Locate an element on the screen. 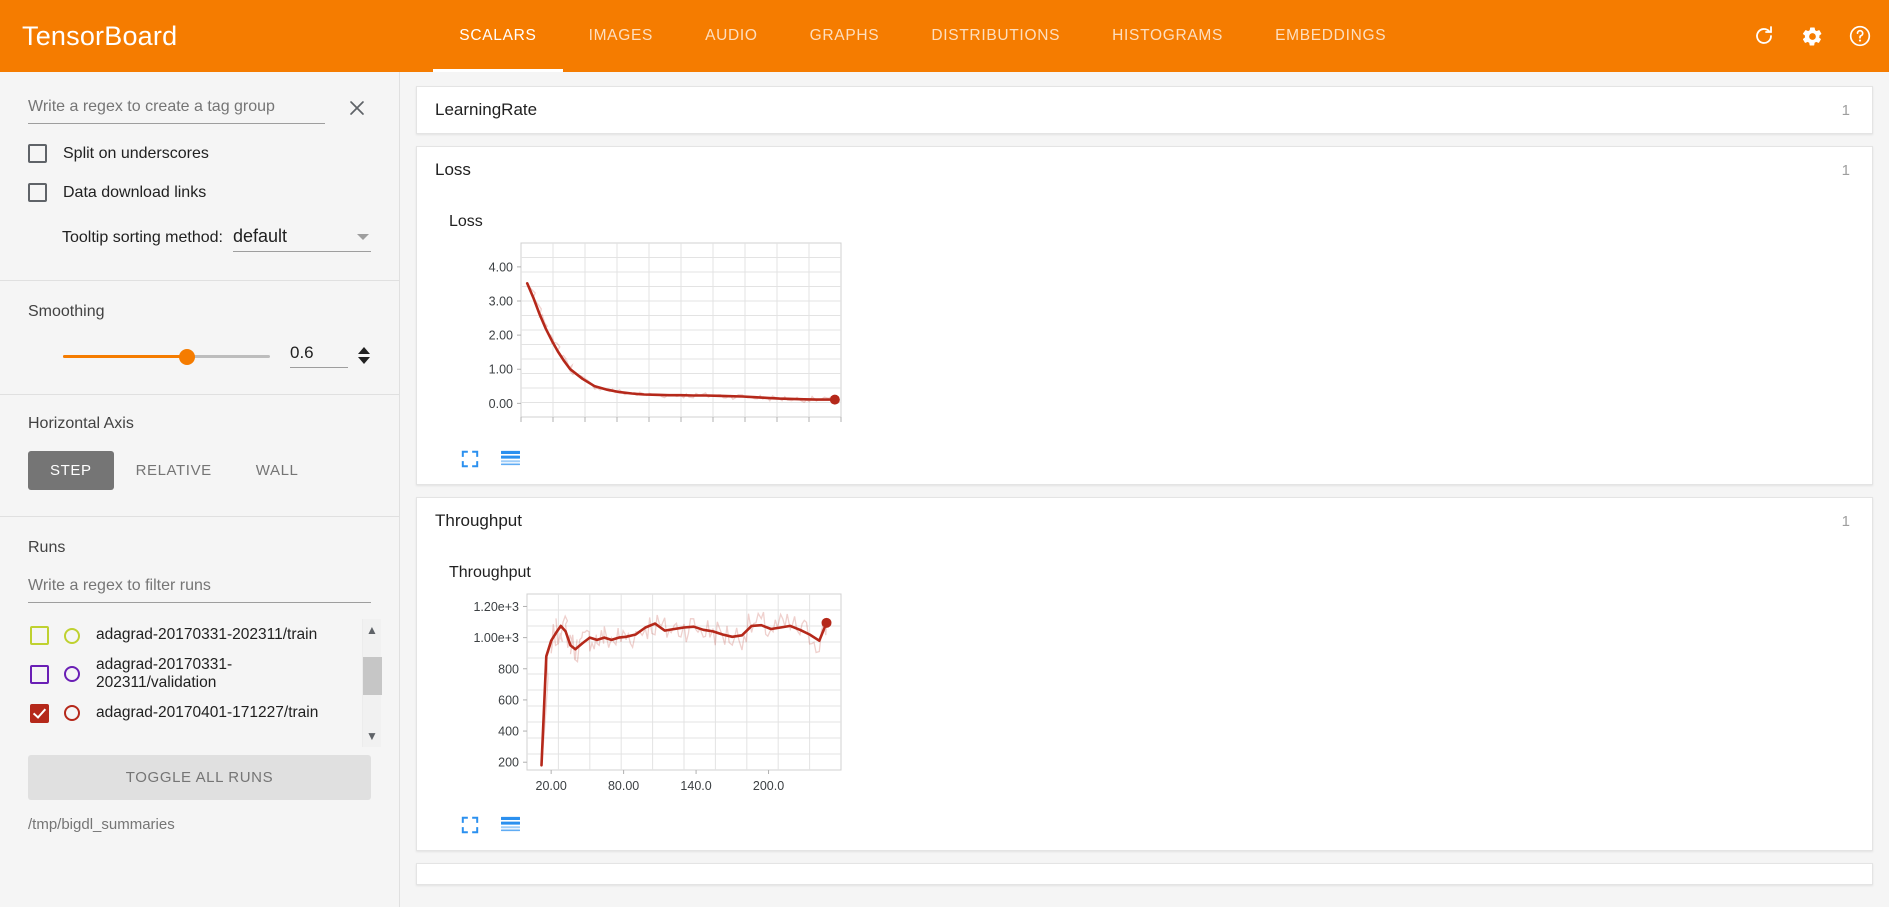 The width and height of the screenshot is (1889, 907). chevron-down-icon: ▼ is located at coordinates (372, 736).